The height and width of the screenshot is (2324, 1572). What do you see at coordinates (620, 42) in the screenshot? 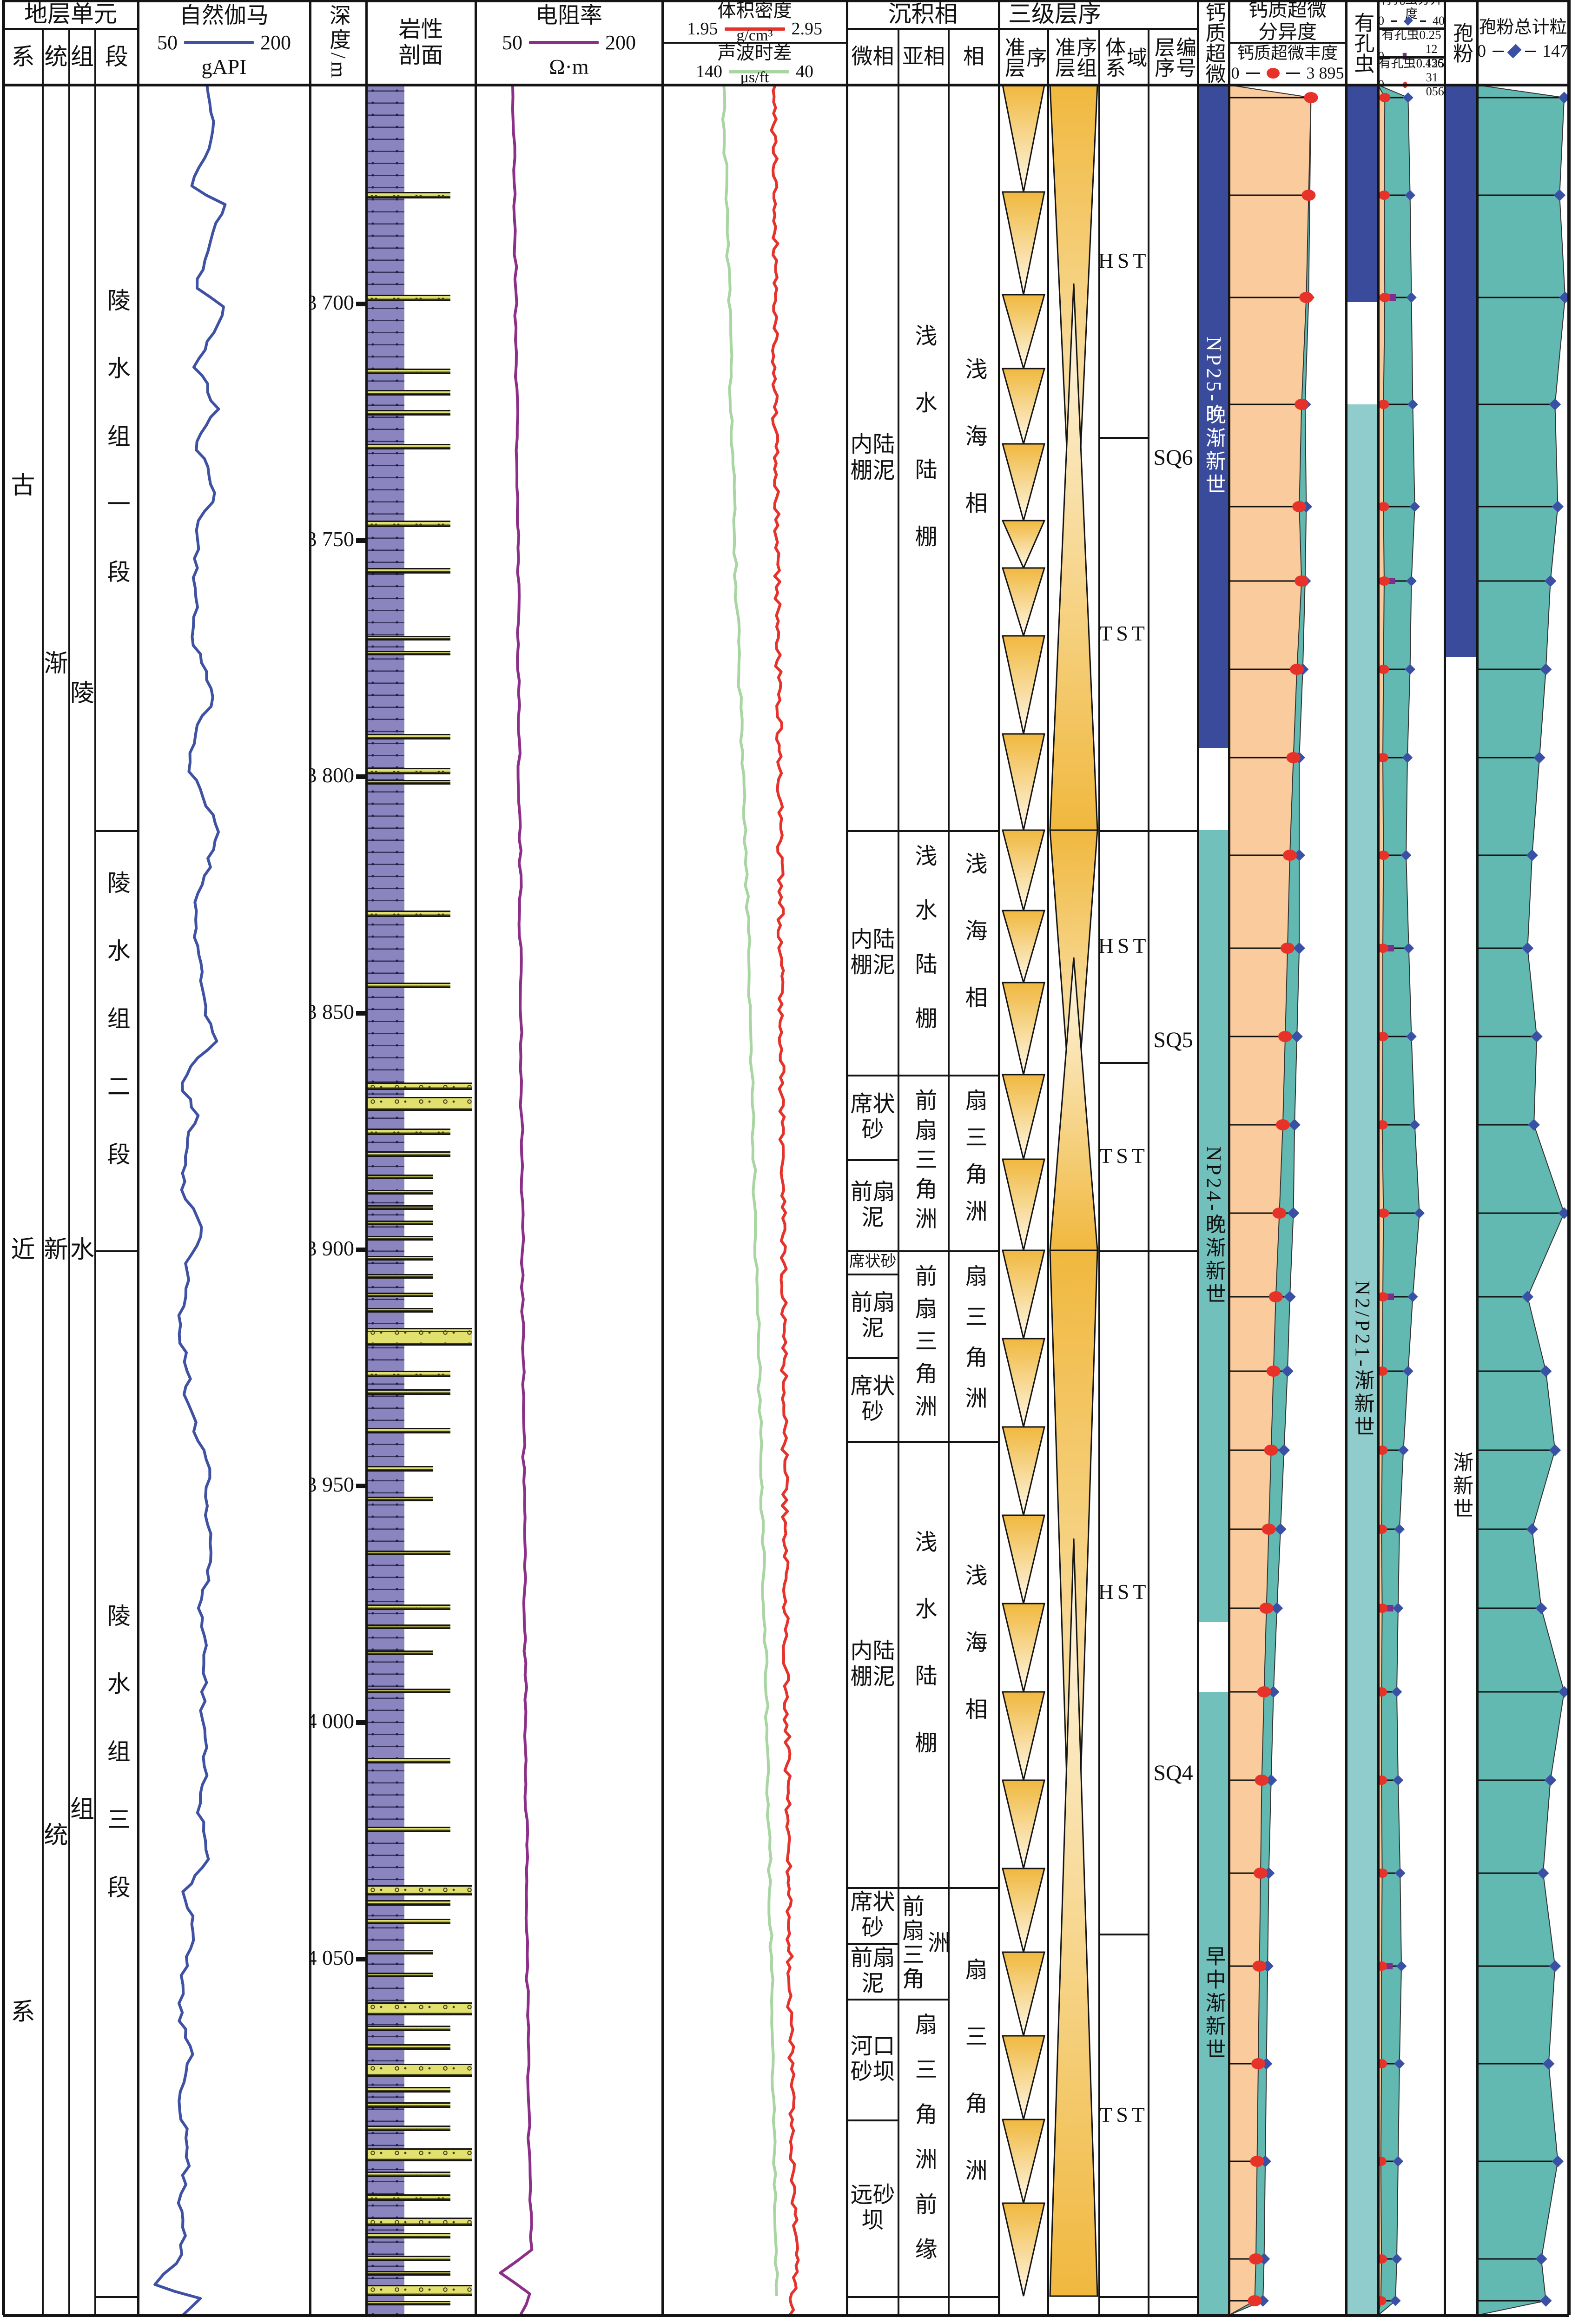
I see `res-max: 200` at bounding box center [620, 42].